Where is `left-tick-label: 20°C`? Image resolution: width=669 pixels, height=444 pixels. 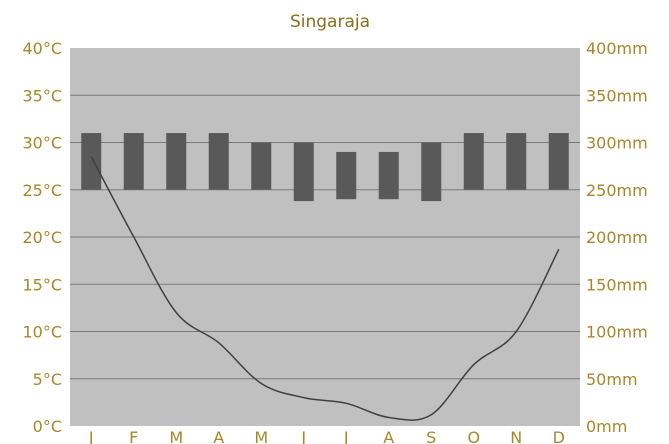 left-tick-label: 20°C is located at coordinates (42, 237).